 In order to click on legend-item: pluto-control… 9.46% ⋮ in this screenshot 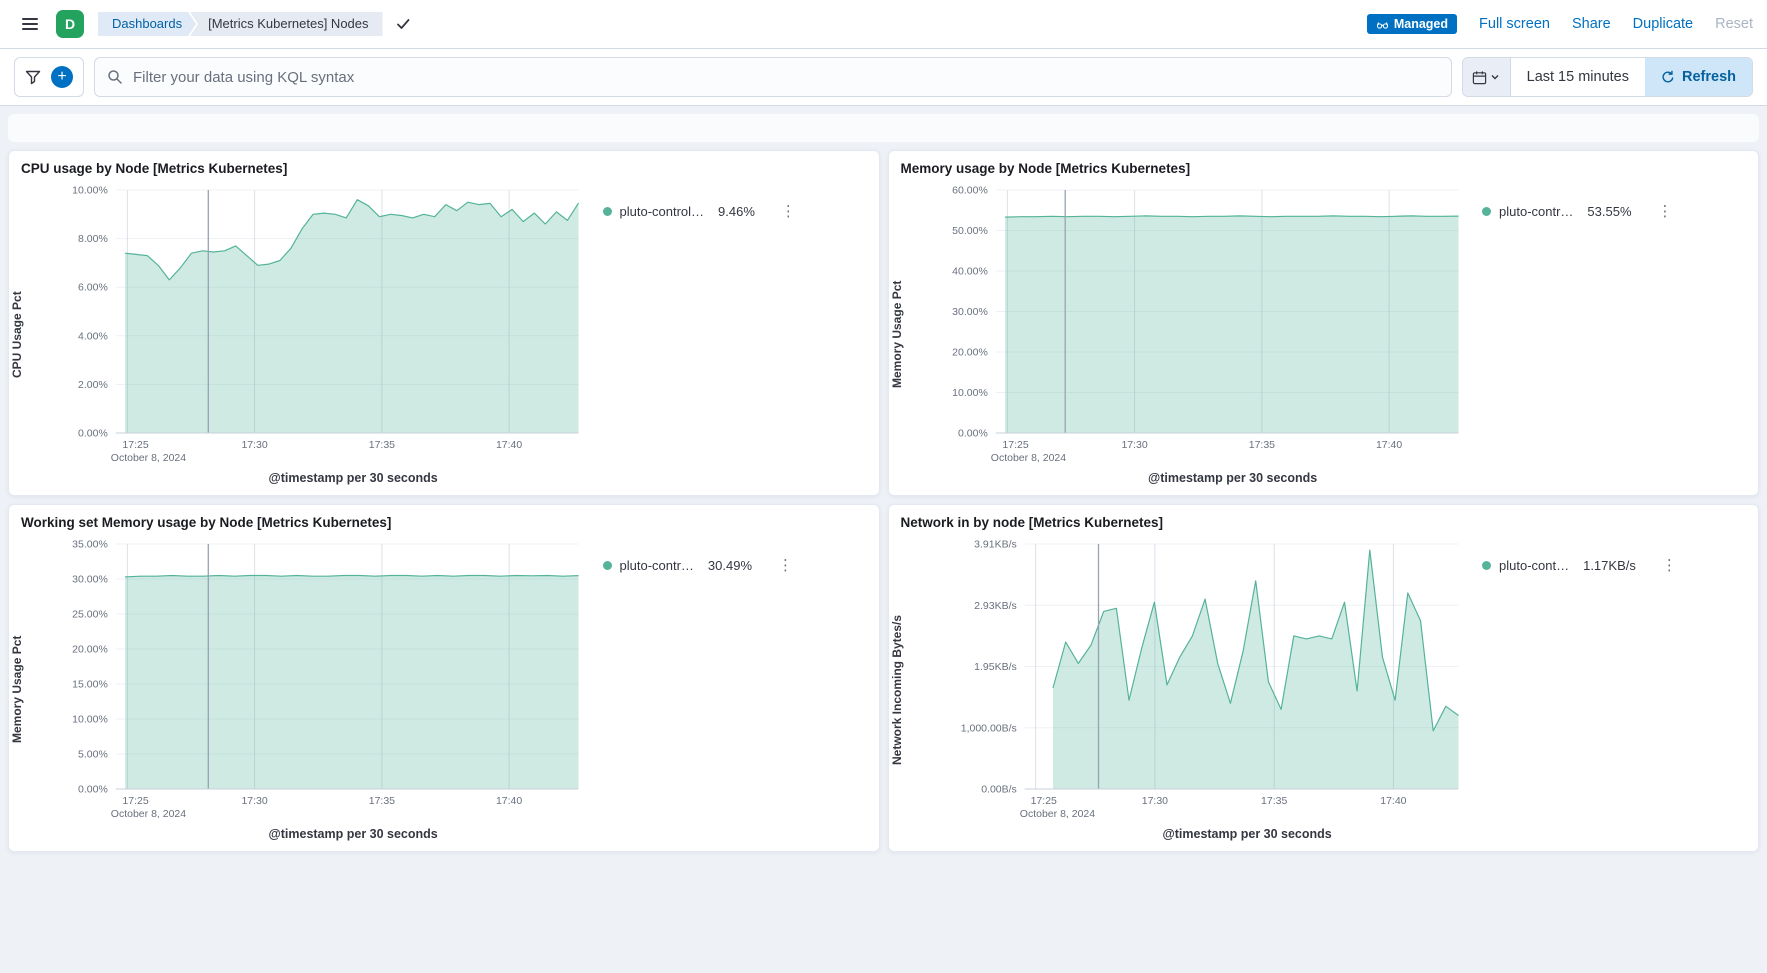, I will do `click(701, 211)`.